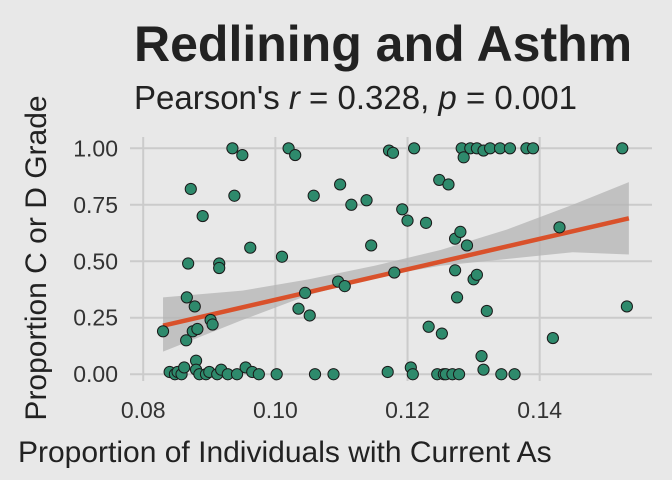 Image resolution: width=672 pixels, height=480 pixels. What do you see at coordinates (36, 257) in the screenshot?
I see `y-axis-title: Proportion C or D Grade` at bounding box center [36, 257].